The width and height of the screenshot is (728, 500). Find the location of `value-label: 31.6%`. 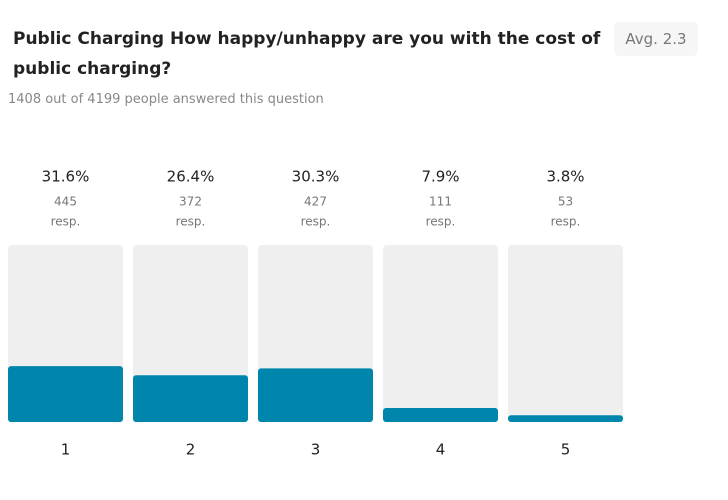

value-label: 31.6% is located at coordinates (66, 177).